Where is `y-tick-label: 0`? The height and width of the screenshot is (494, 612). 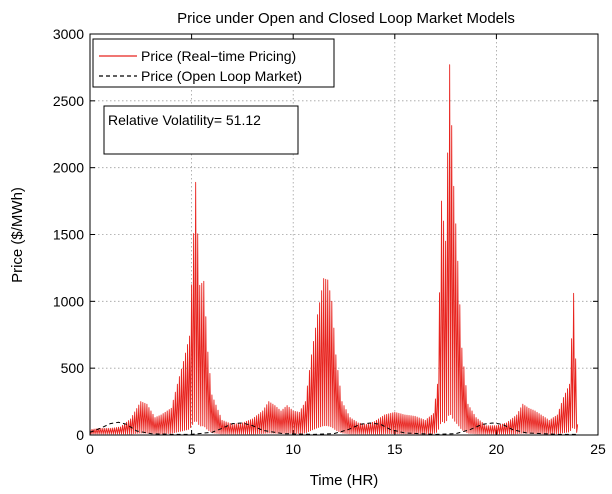 y-tick-label: 0 is located at coordinates (80, 435).